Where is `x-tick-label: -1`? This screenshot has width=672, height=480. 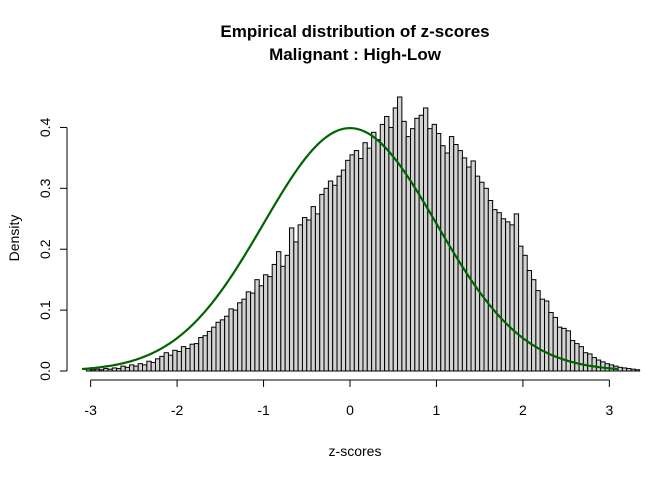
x-tick-label: -1 is located at coordinates (263, 410).